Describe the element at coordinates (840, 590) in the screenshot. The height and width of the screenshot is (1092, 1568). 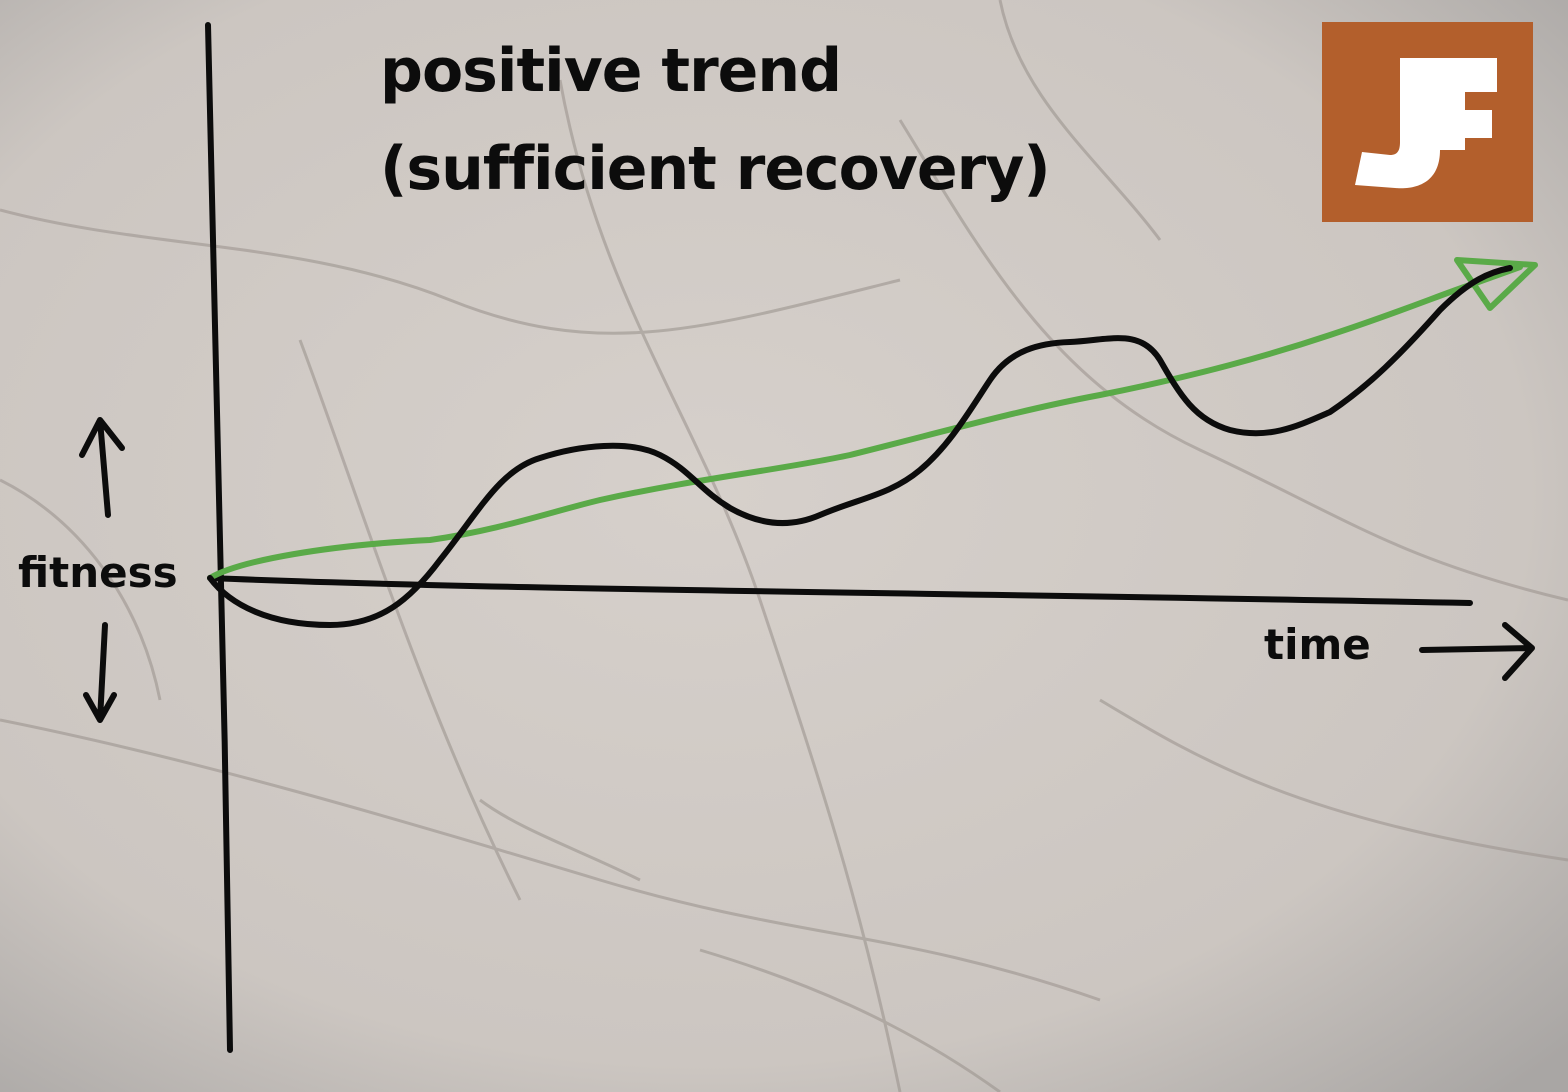
I see `x-axis-line` at that location.